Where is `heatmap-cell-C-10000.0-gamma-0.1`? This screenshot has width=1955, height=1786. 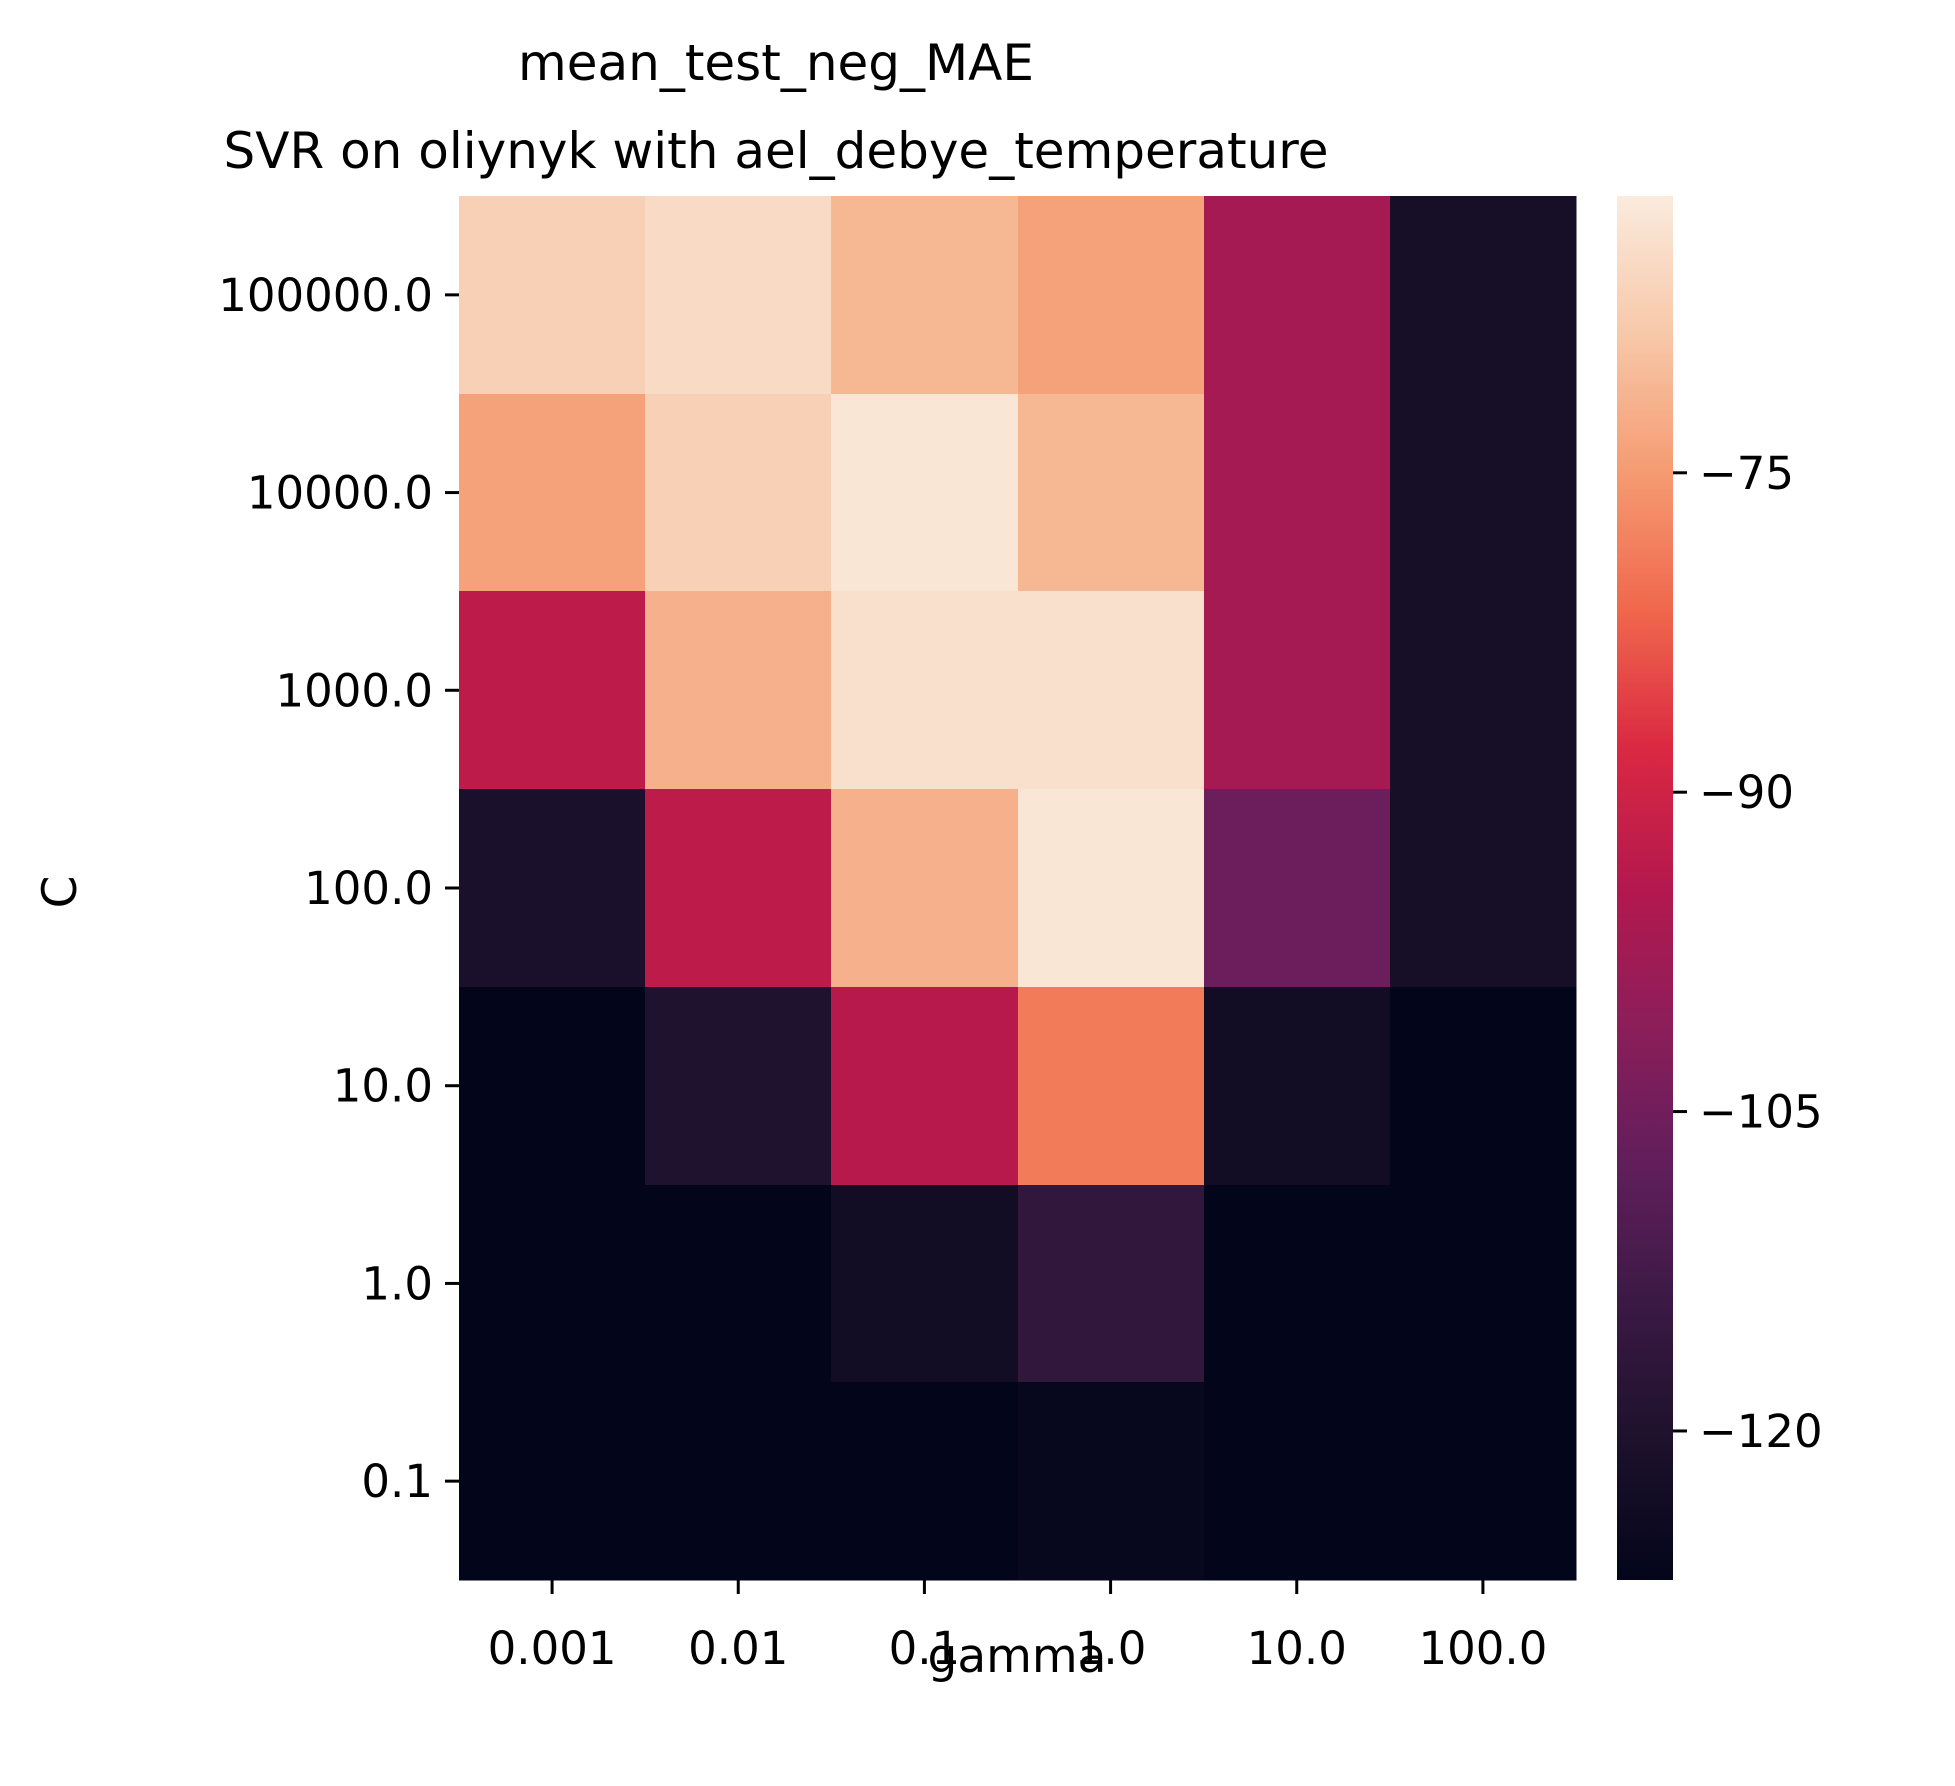 heatmap-cell-C-10000.0-gamma-0.1 is located at coordinates (925, 493).